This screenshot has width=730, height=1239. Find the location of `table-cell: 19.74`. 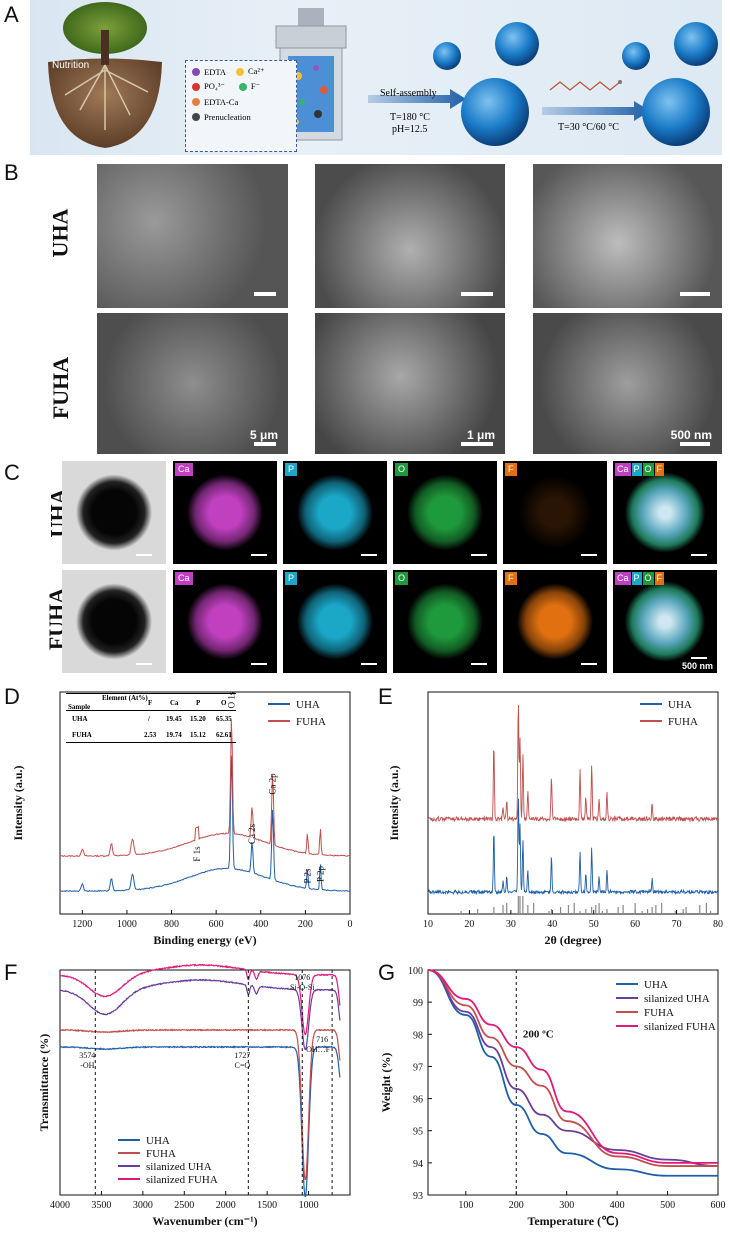

table-cell: 19.74 is located at coordinates (174, 735).